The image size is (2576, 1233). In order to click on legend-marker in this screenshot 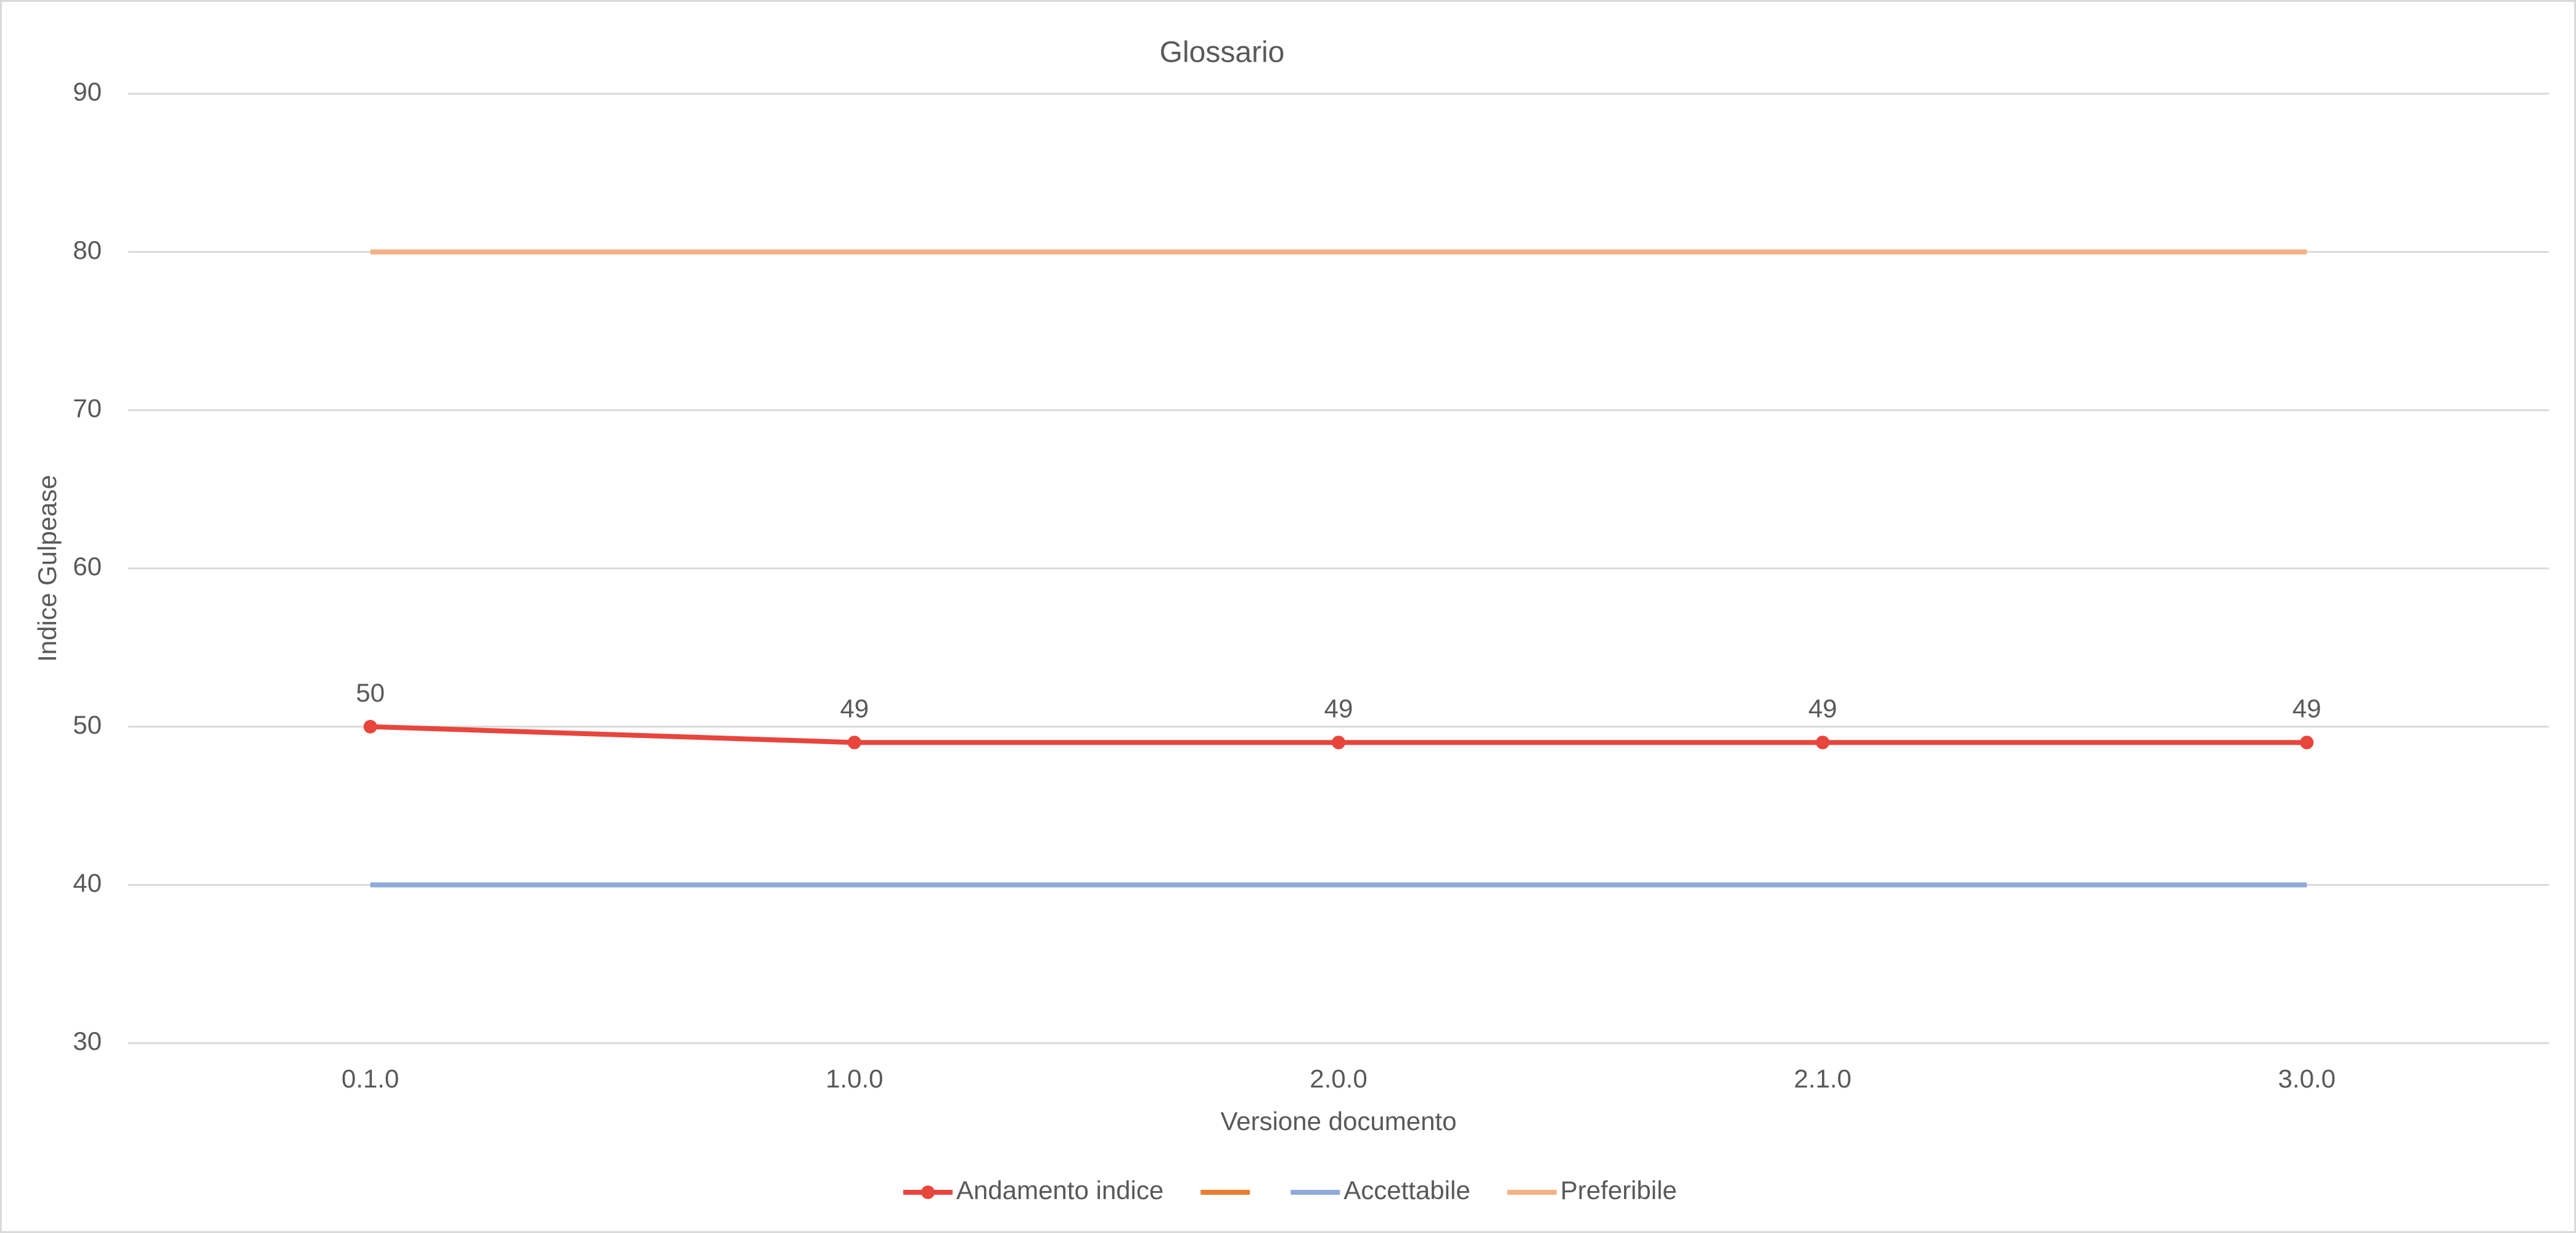, I will do `click(928, 1193)`.